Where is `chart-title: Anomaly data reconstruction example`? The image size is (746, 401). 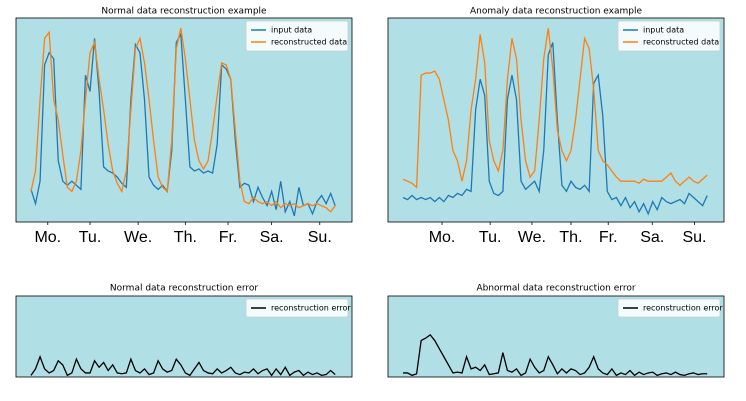 chart-title: Anomaly data reconstruction example is located at coordinates (556, 12).